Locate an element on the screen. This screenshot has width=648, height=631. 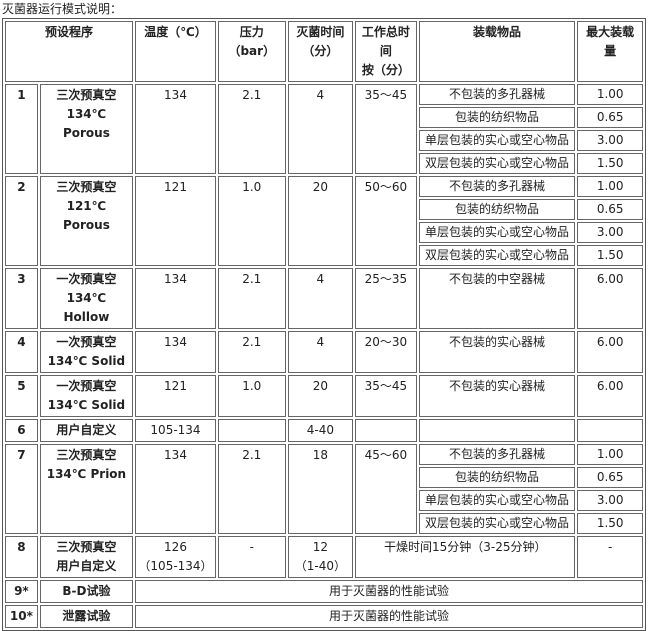
header-max-load: 最大装载量 is located at coordinates (610, 51).